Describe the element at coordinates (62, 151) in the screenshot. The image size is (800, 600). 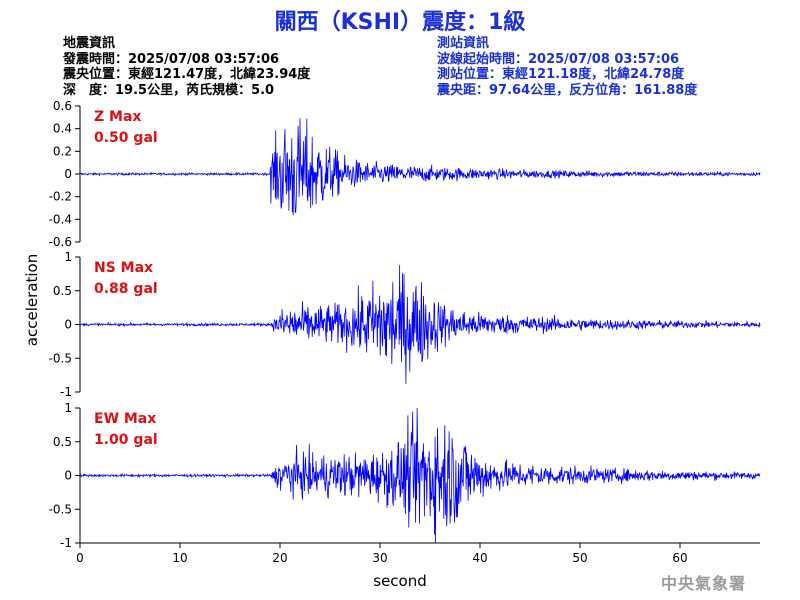
I see `y-tick-label: 0.2` at that location.